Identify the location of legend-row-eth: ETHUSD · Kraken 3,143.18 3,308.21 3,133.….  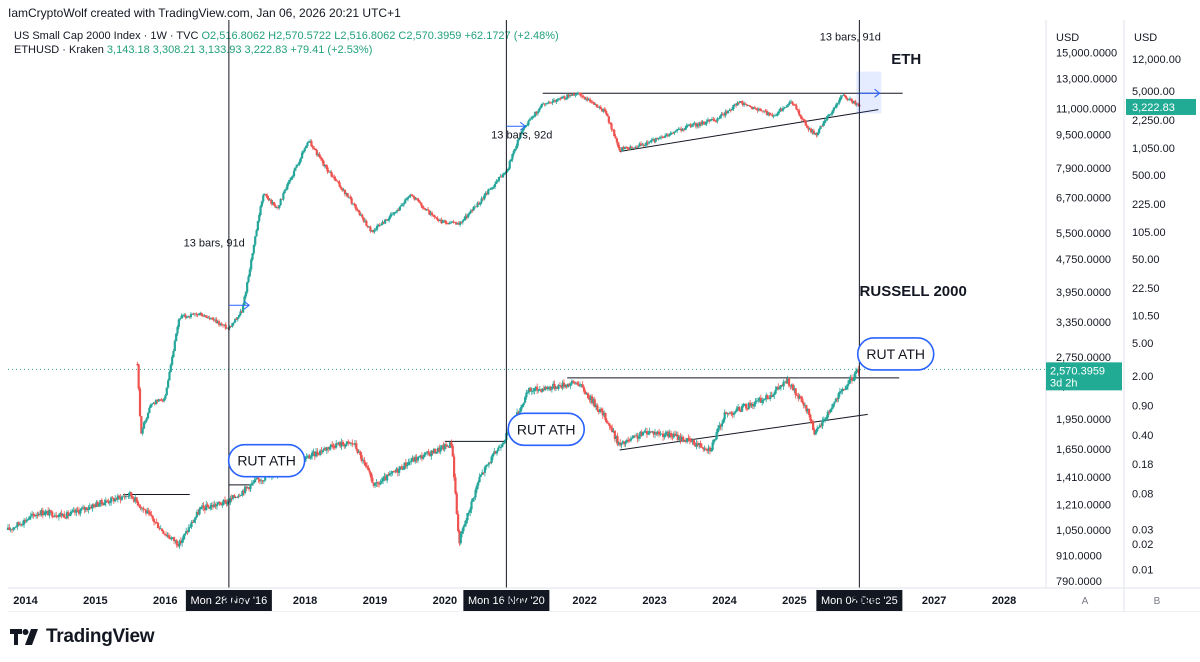
(286, 50).